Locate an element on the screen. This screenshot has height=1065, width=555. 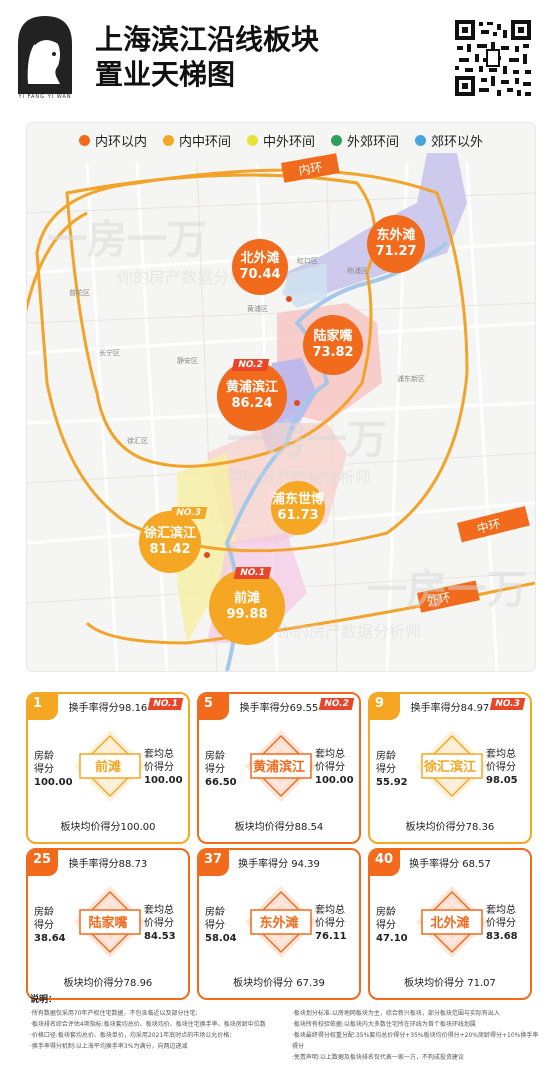
title-line-1: 上海滨江沿线板块 is located at coordinates (207, 39).